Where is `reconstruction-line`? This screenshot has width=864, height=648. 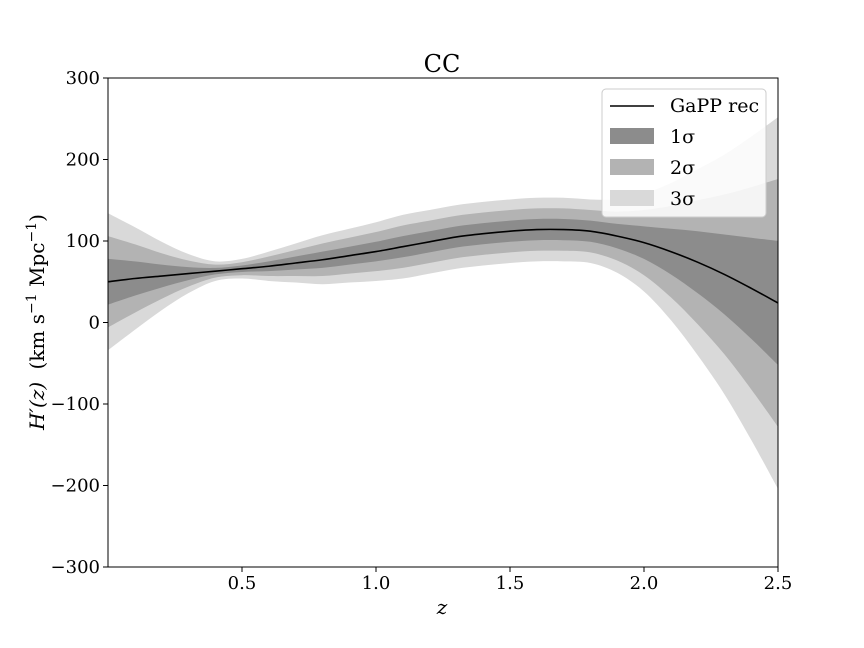
reconstruction-line is located at coordinates (443, 266).